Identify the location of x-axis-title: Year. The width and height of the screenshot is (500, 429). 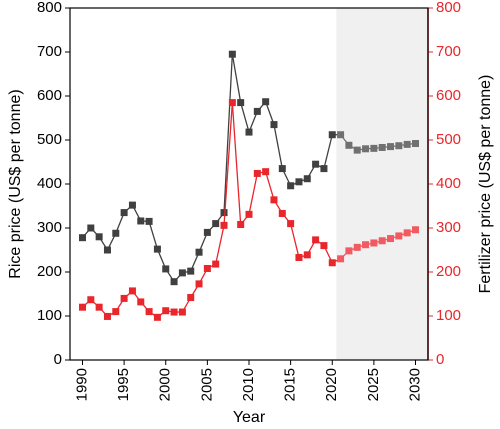
(249, 417).